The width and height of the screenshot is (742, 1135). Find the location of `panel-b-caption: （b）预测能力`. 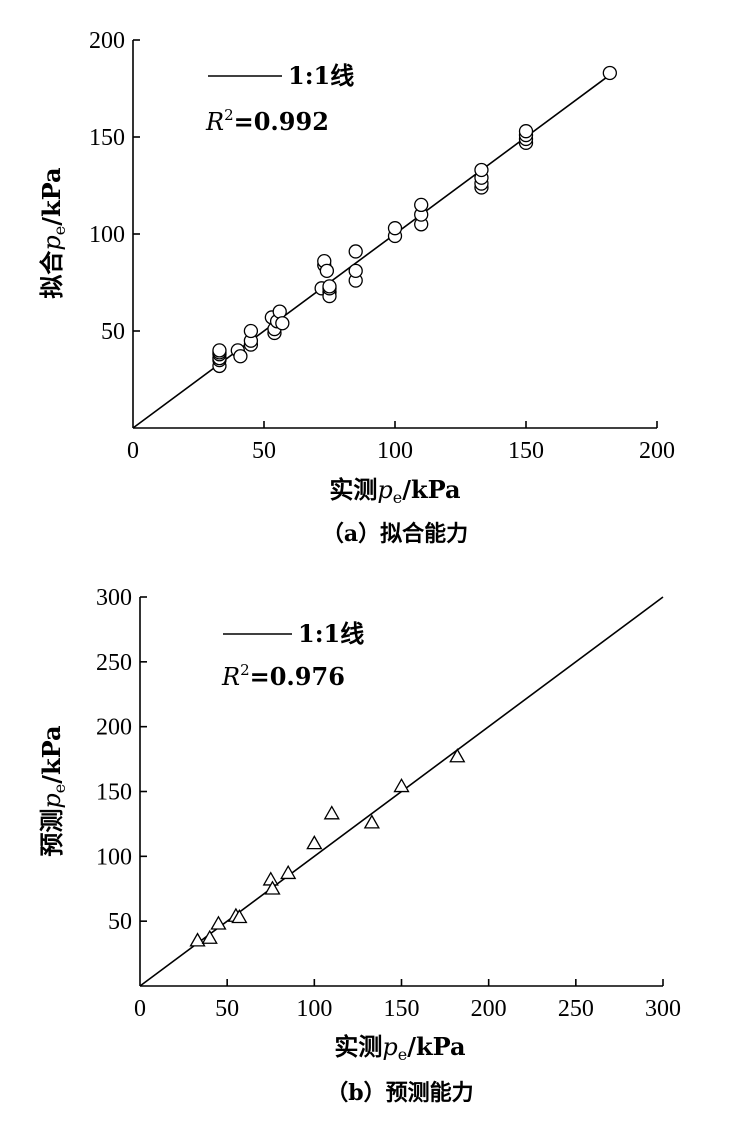

panel-b-caption: （b）预测能力 is located at coordinates (399, 1093).